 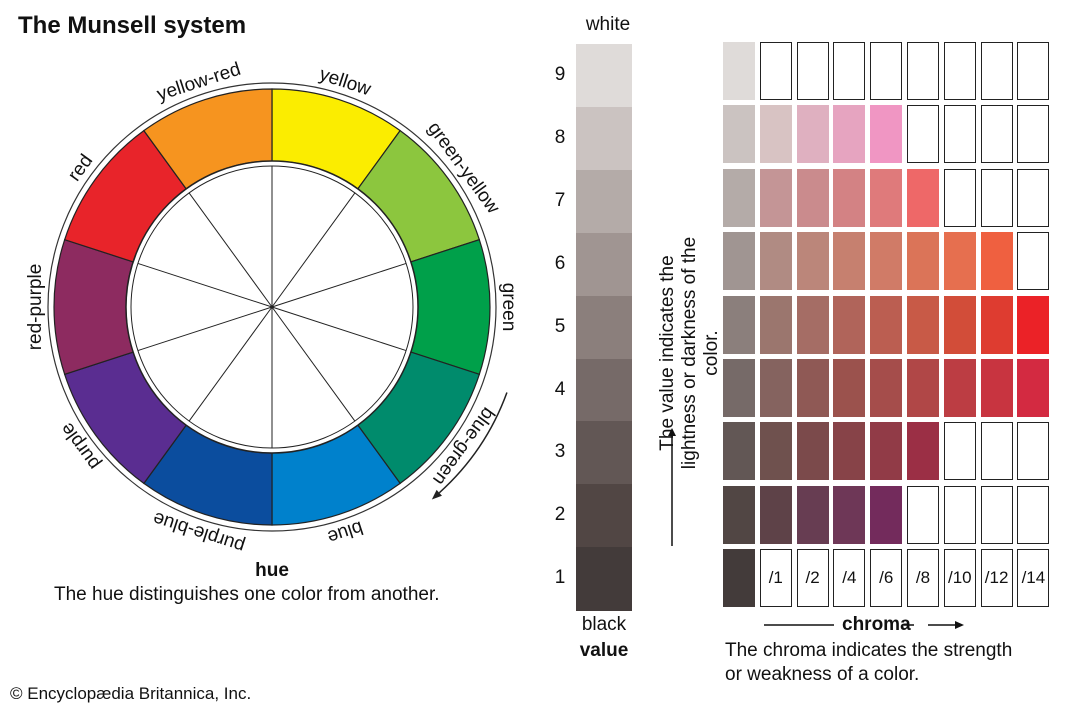 I want to click on value-level-label: 4, so click(x=560, y=389).